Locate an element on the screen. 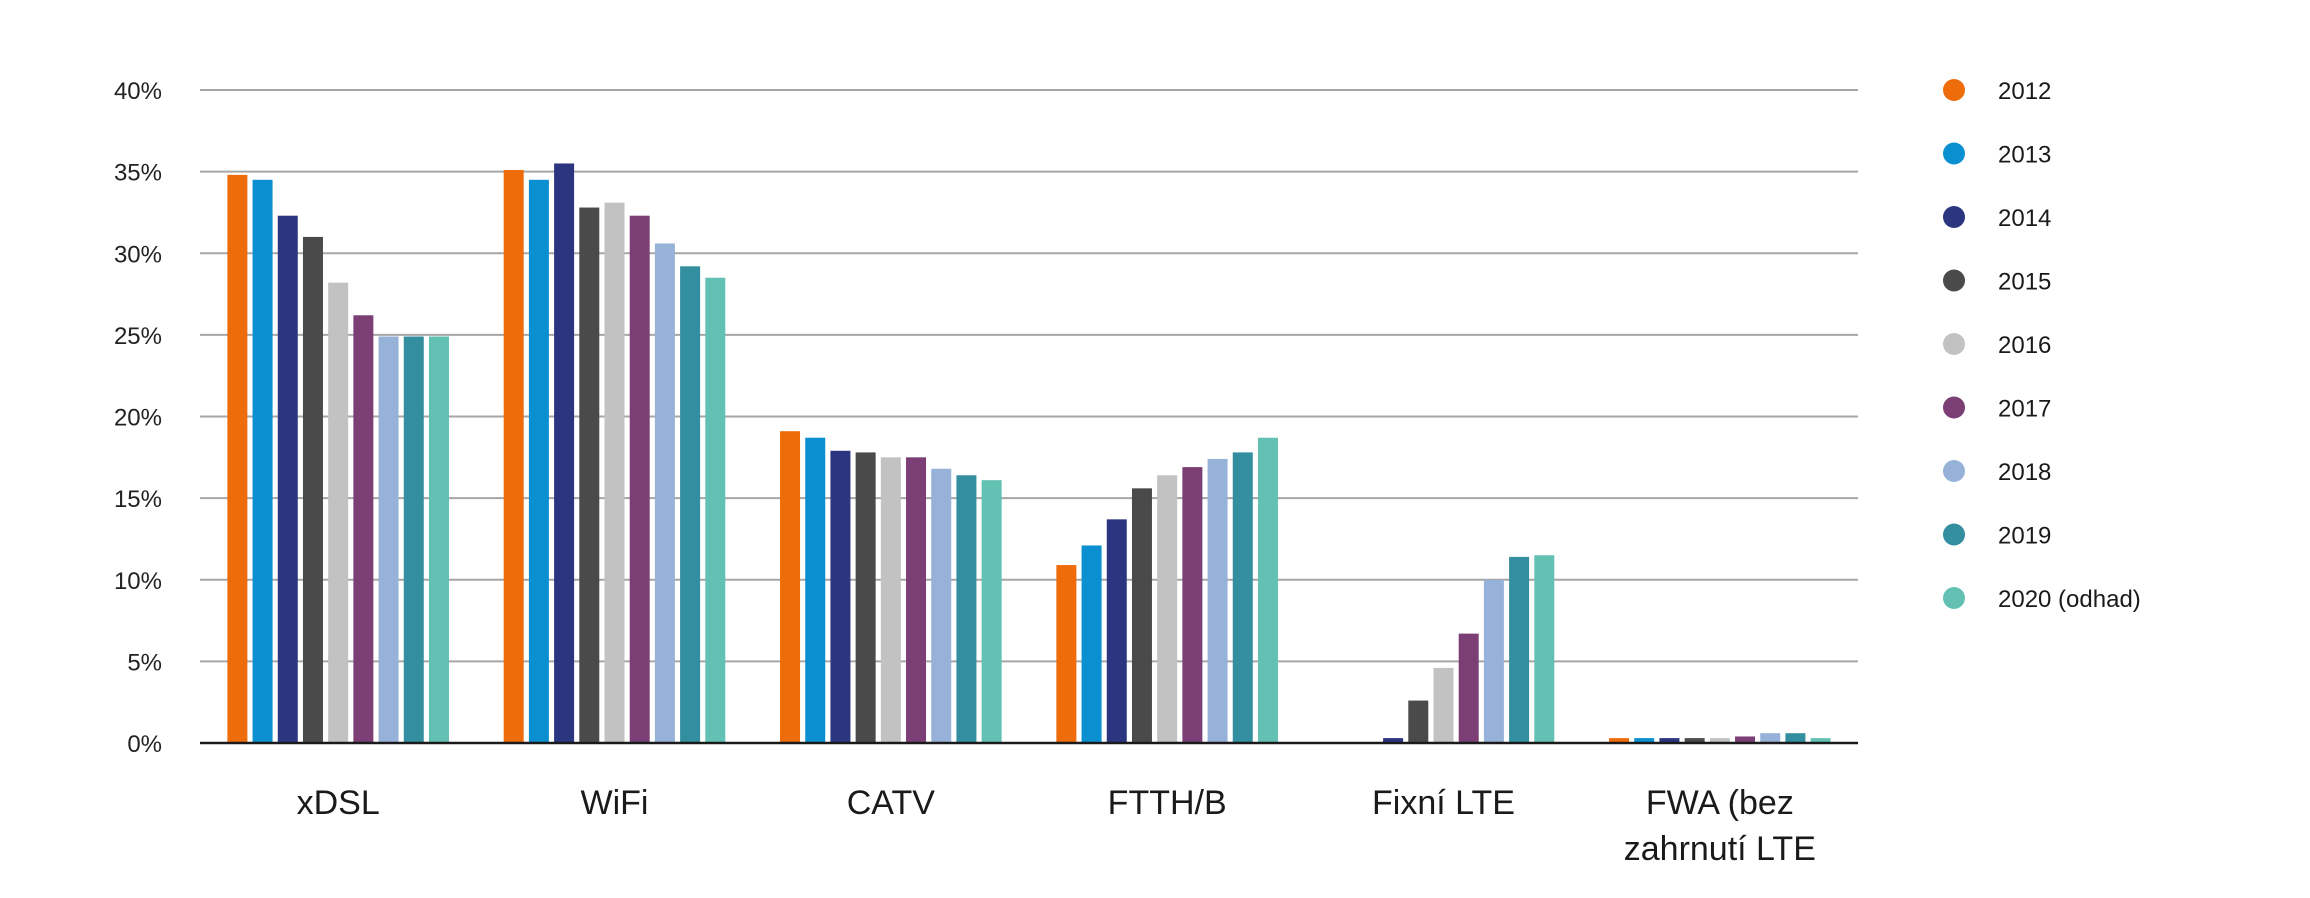 The height and width of the screenshot is (898, 2310). y-tick-label: 20% is located at coordinates (138, 418).